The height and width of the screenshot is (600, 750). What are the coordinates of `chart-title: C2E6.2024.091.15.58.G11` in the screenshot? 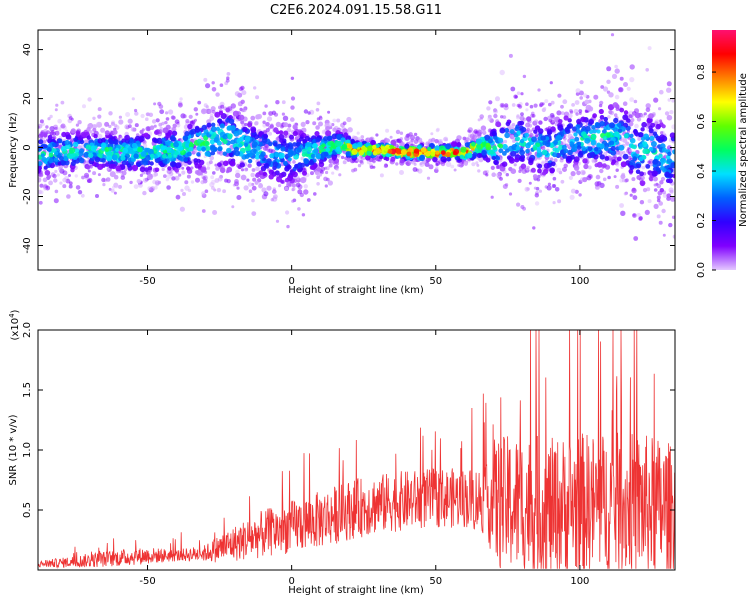 It's located at (356, 10).